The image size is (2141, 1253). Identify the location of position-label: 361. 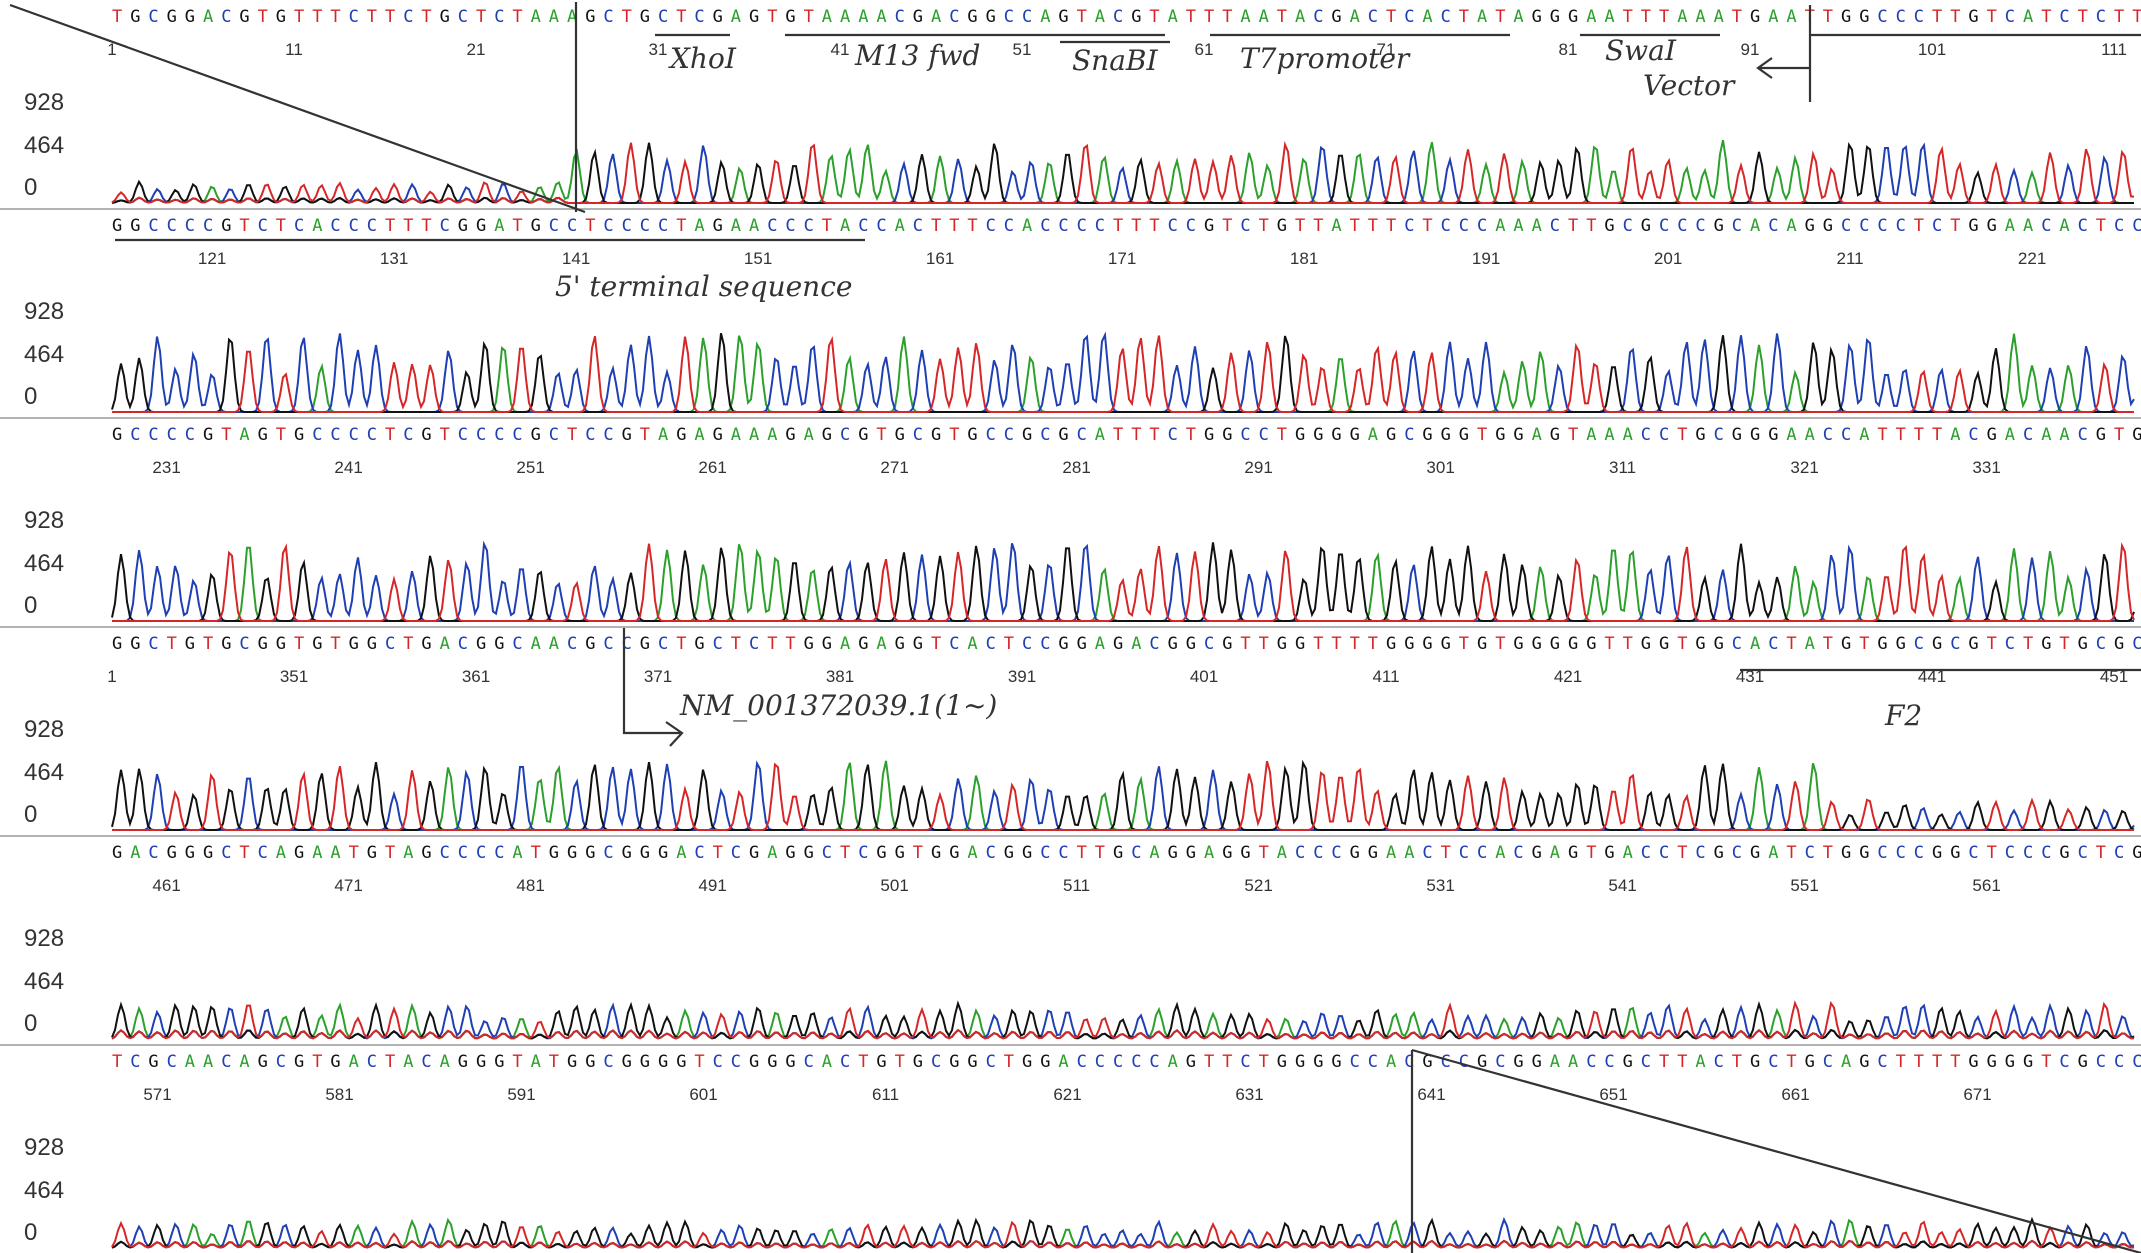
(476, 676).